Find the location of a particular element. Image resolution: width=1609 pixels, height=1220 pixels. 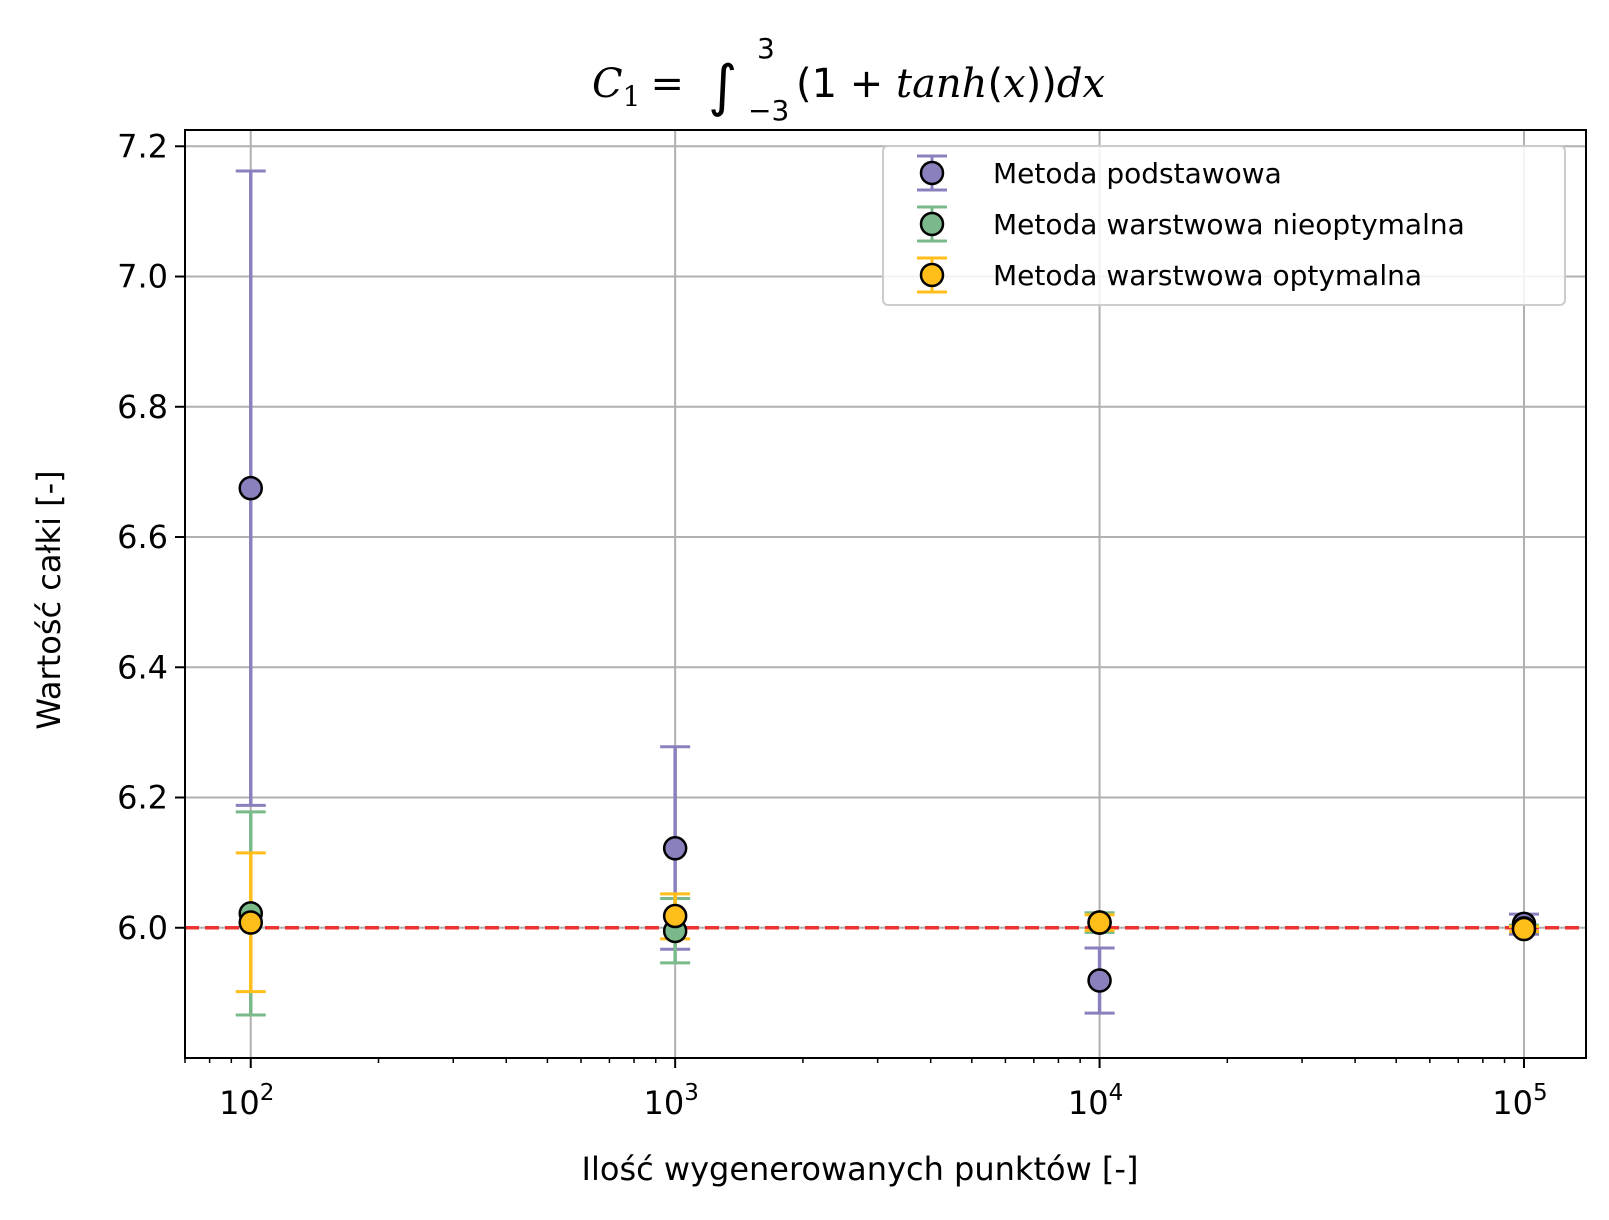

title-lower-limit: −3 is located at coordinates (768, 110).